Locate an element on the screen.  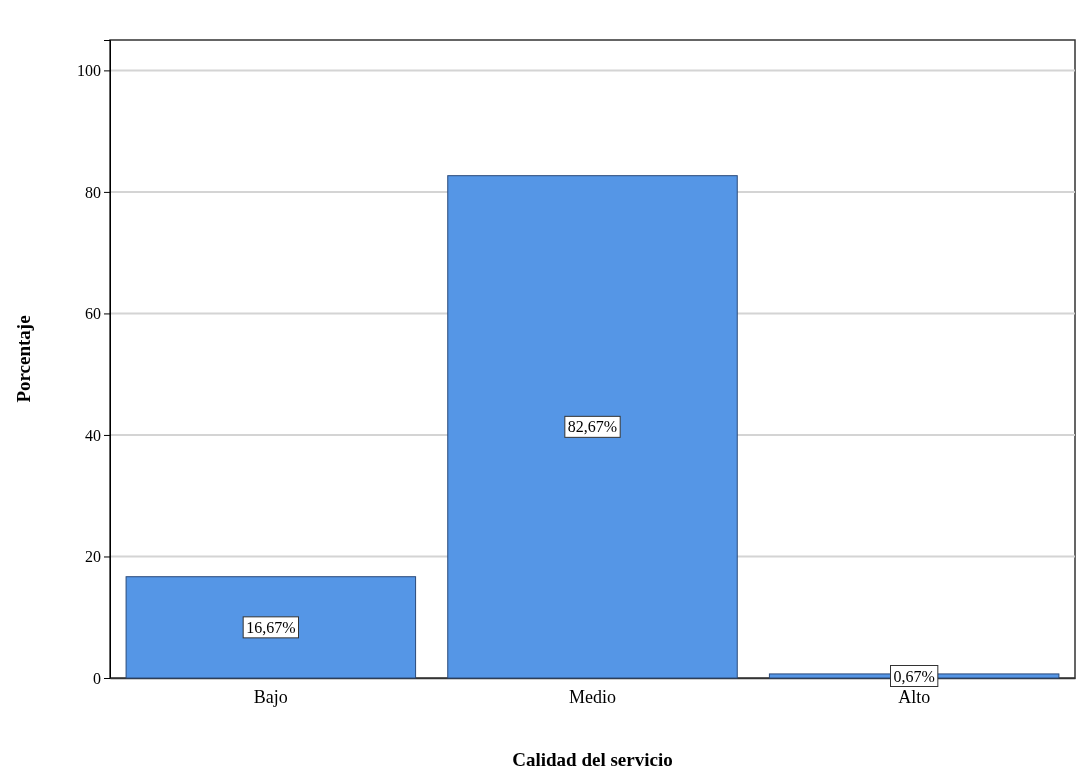
bar is located at coordinates (271, 627).